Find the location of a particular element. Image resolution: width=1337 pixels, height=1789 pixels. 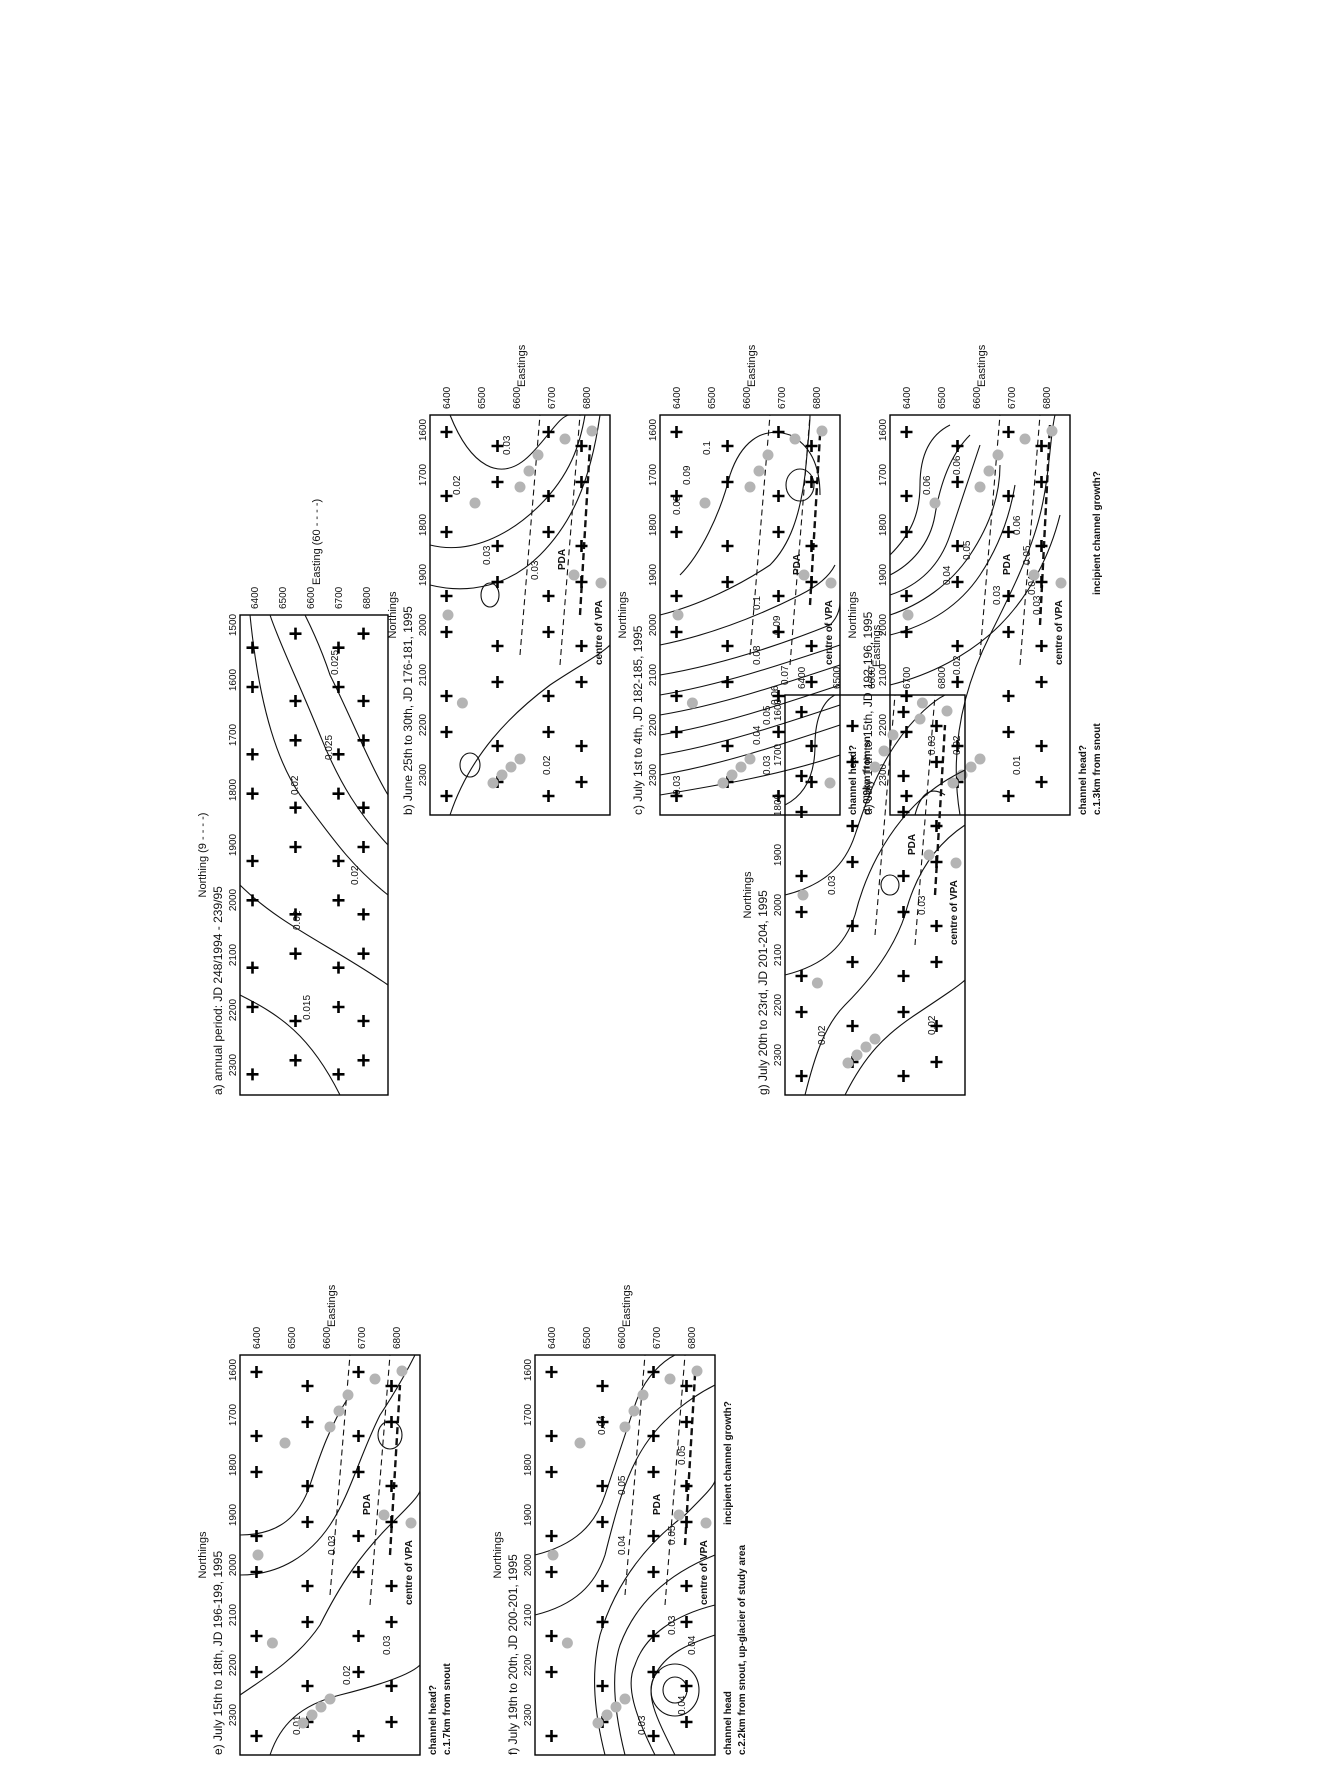

panel-e-northing-tick: 1900 is located at coordinates (233, 1514).